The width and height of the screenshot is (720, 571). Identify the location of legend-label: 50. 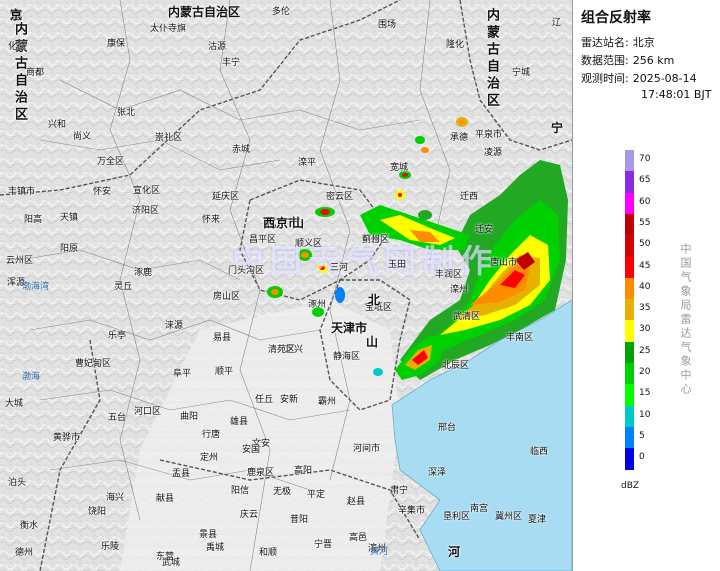
(645, 244).